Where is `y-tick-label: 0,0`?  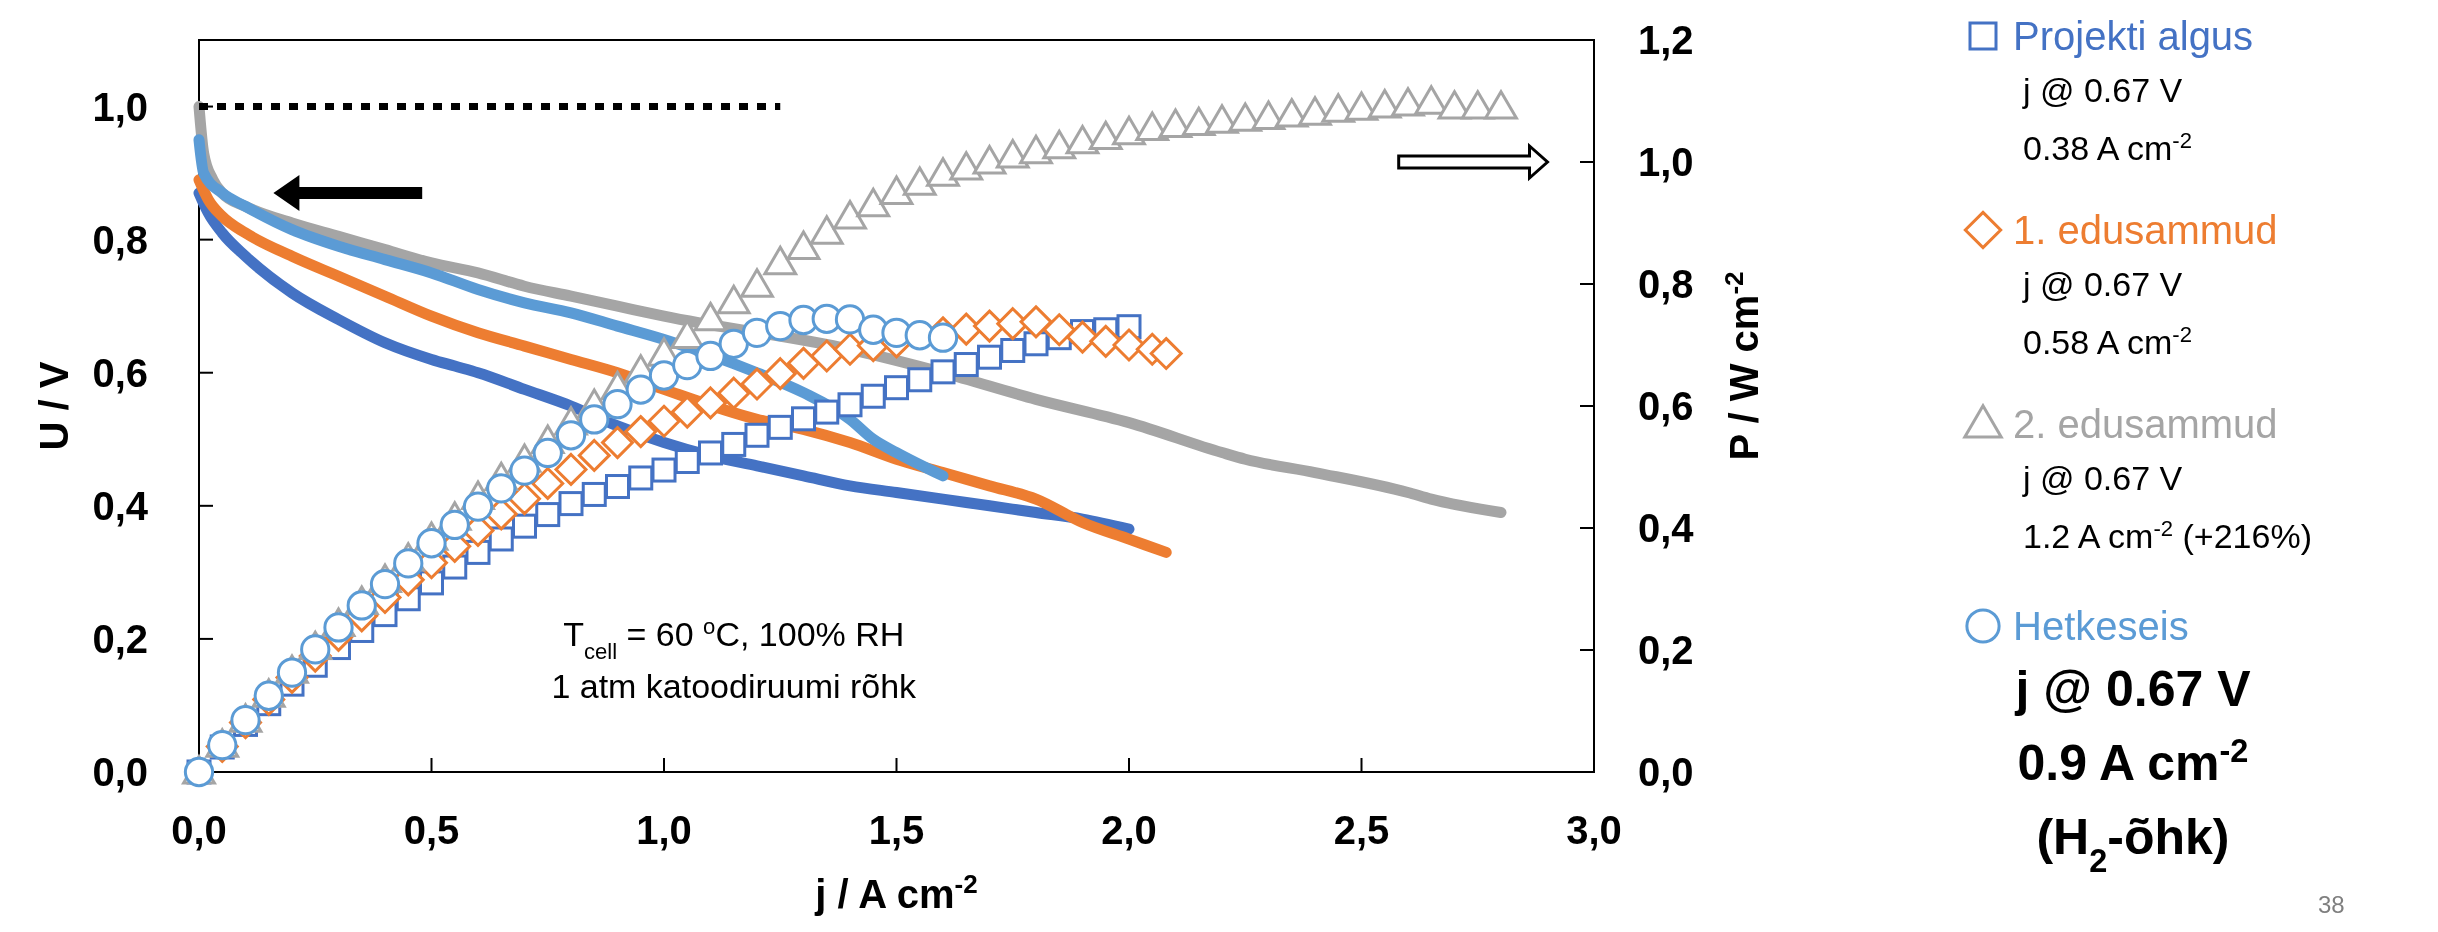 y-tick-label: 0,0 is located at coordinates (120, 772).